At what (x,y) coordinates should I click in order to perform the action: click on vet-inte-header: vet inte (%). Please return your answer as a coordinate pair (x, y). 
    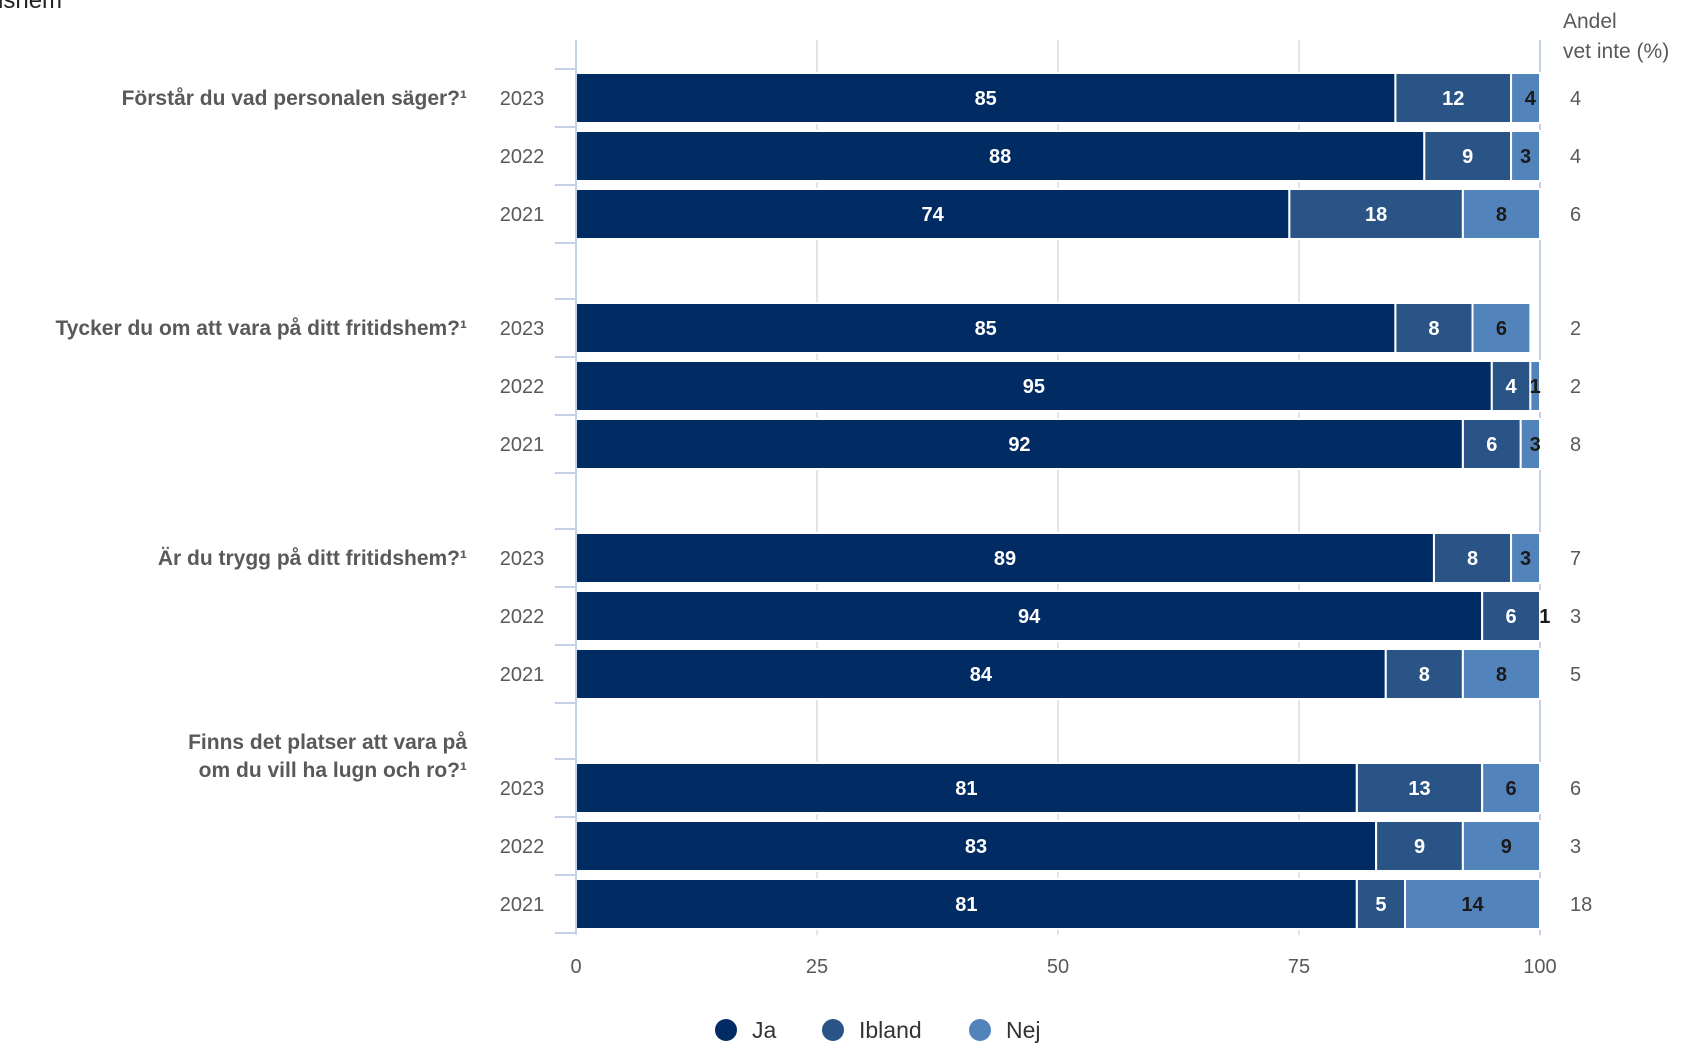
    Looking at the image, I should click on (1616, 51).